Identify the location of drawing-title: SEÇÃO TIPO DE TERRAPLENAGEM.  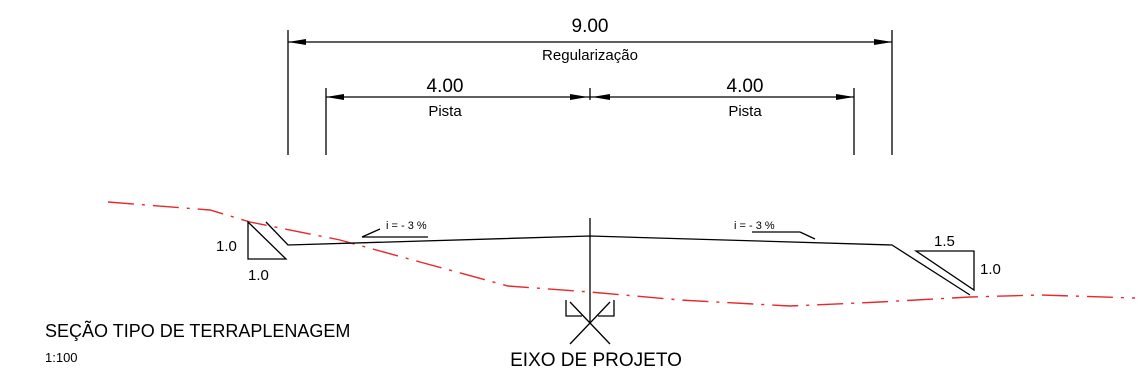
(197, 330).